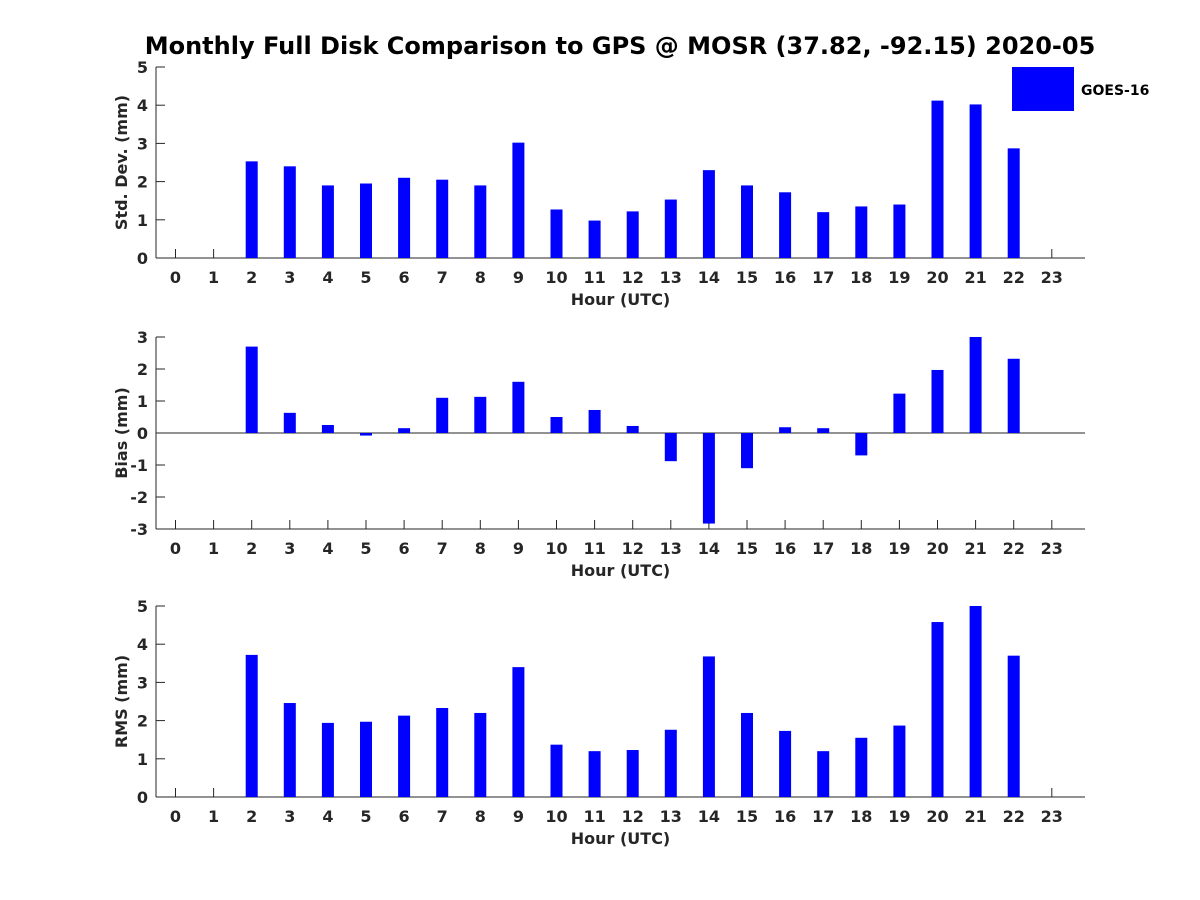 The height and width of the screenshot is (900, 1200). I want to click on rms-x-tick-label: 8, so click(480, 816).